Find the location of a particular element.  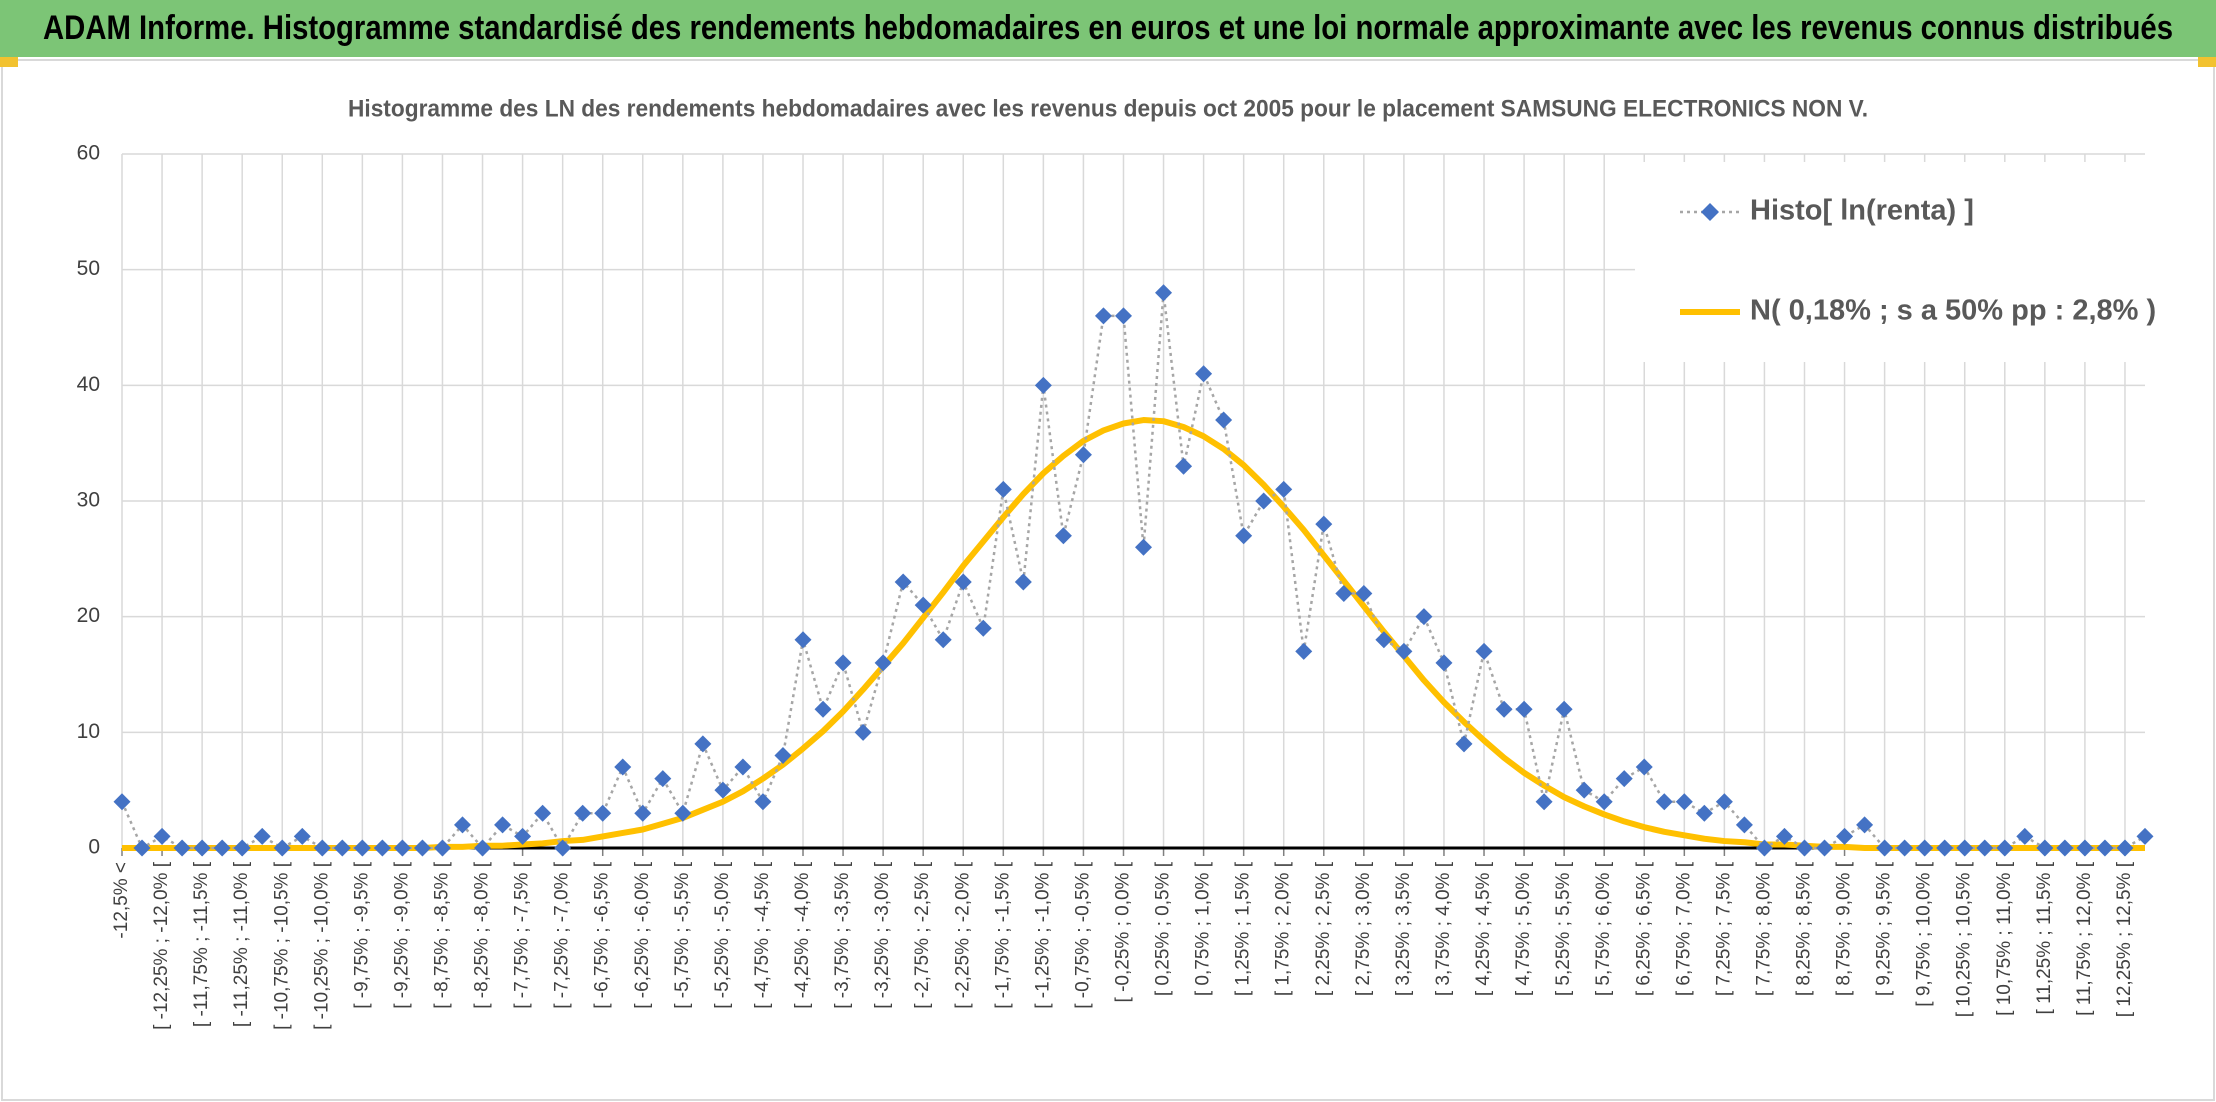

x-tick-label: [ 8,75% ; 9,0% [ is located at coordinates (1844, 928).